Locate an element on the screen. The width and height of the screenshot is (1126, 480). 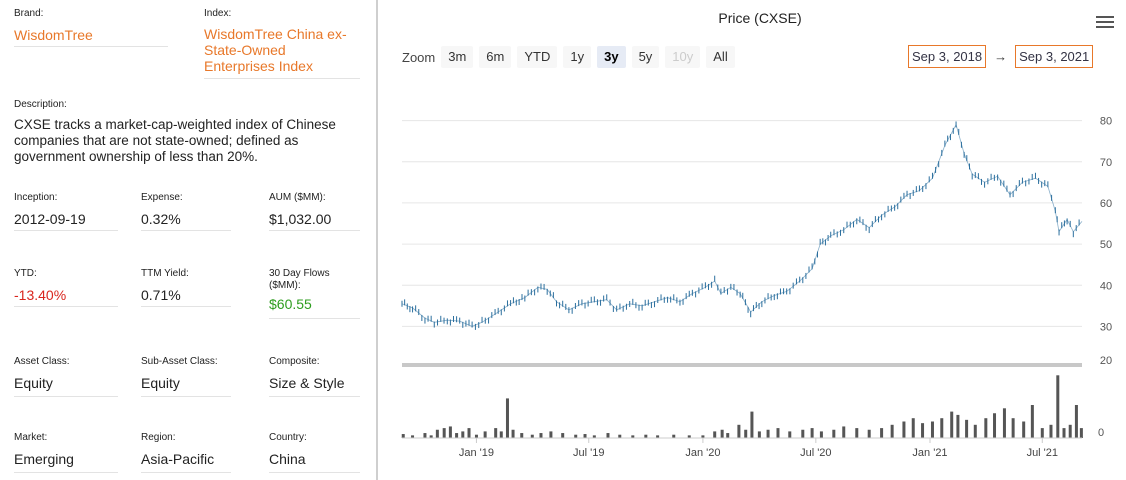
date-range-selector: Sep 3, 2018 → Sep 3, 2021 is located at coordinates (1001, 56).